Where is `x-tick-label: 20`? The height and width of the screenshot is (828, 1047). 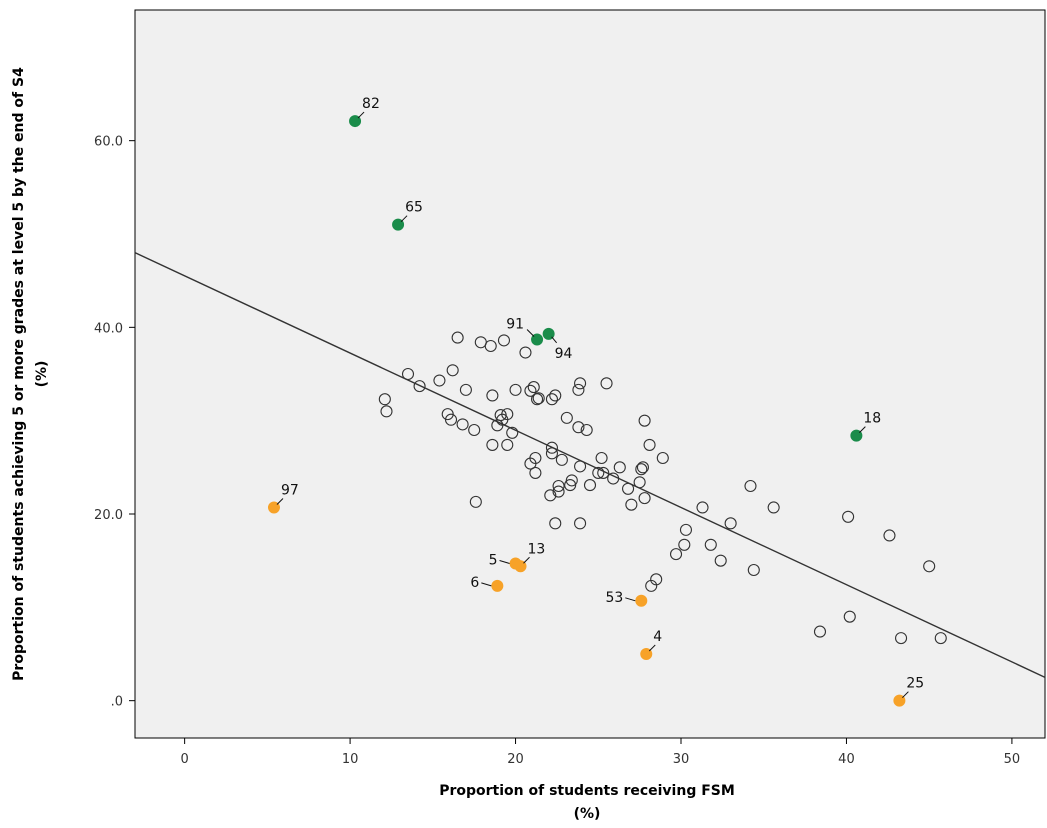 x-tick-label: 20 is located at coordinates (515, 759).